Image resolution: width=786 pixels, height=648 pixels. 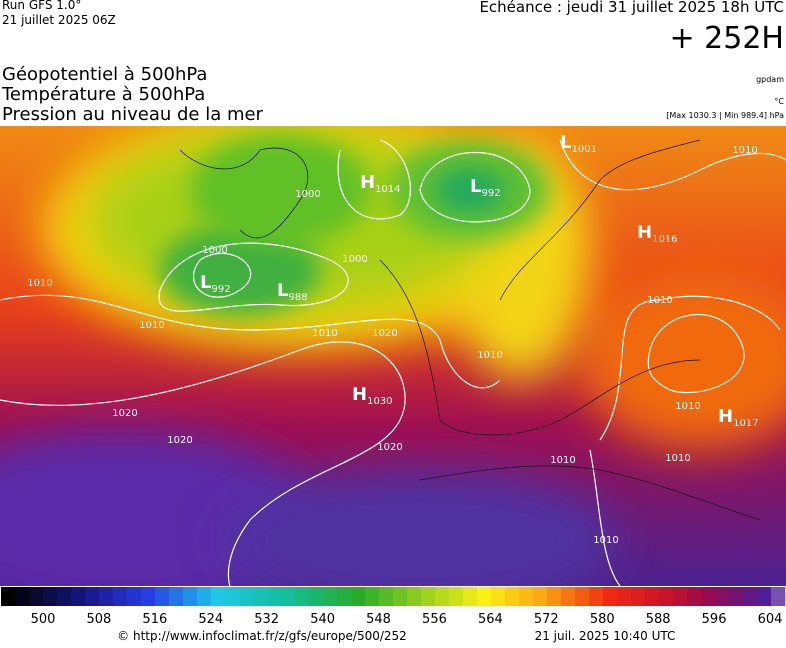 I want to click on pressure-center: L1001, so click(x=578, y=143).